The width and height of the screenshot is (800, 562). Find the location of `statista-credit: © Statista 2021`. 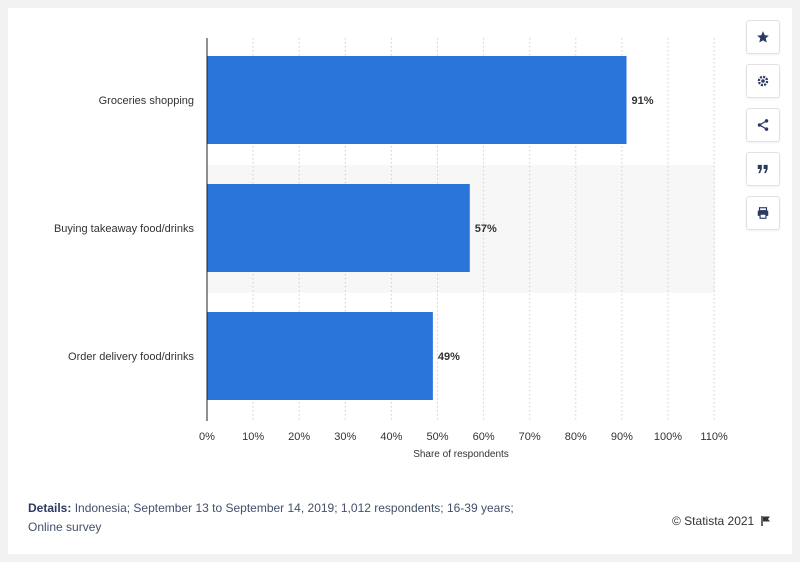

statista-credit: © Statista 2021 is located at coordinates (722, 521).